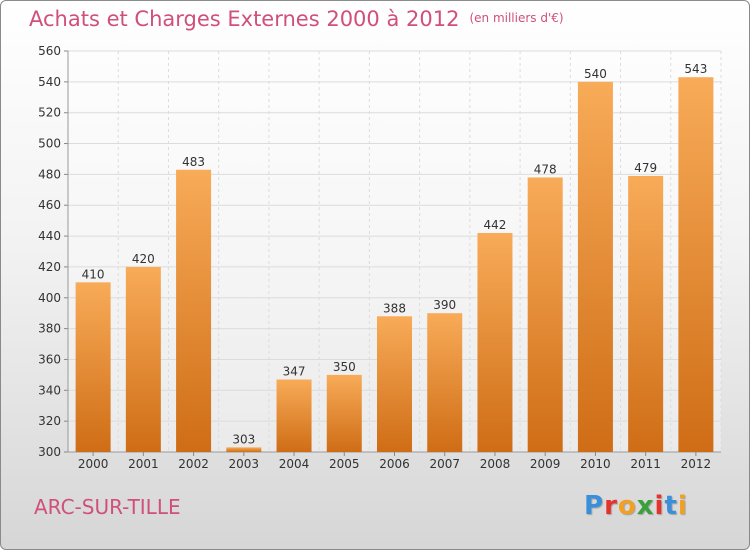 The width and height of the screenshot is (750, 550). What do you see at coordinates (143, 464) in the screenshot?
I see `x-tick-label: 2001` at bounding box center [143, 464].